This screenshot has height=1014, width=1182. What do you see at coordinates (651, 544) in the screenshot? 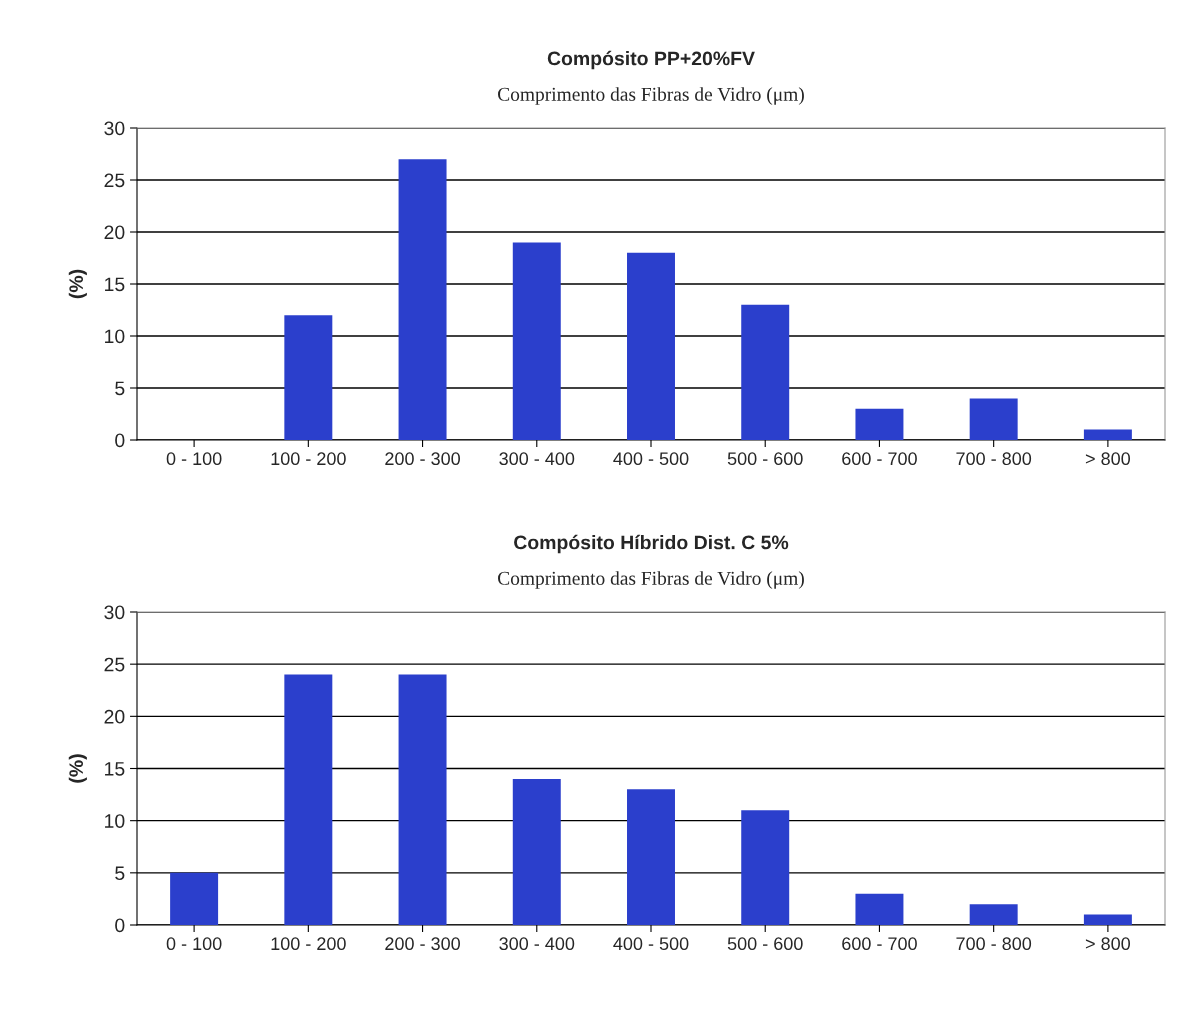
I see `chart-title: Compósito Híbrido Dist. C 5%` at bounding box center [651, 544].